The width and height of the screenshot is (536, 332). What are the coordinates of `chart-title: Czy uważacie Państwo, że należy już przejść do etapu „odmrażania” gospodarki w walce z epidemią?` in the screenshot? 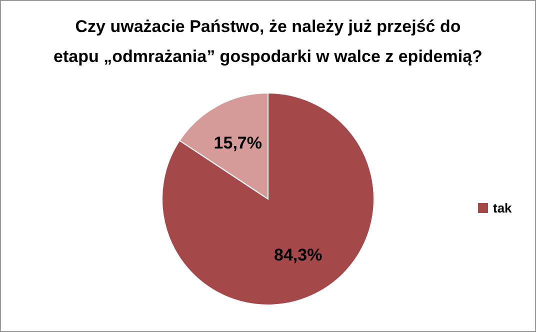 It's located at (268, 41).